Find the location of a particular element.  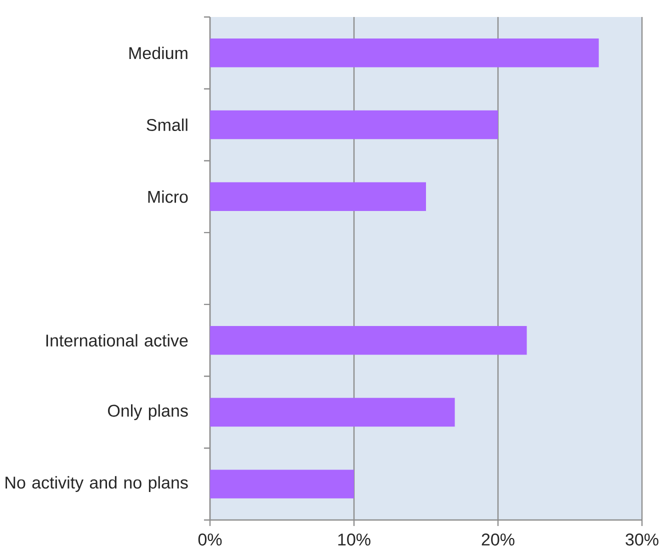

x-tick-label: 20% is located at coordinates (498, 540).